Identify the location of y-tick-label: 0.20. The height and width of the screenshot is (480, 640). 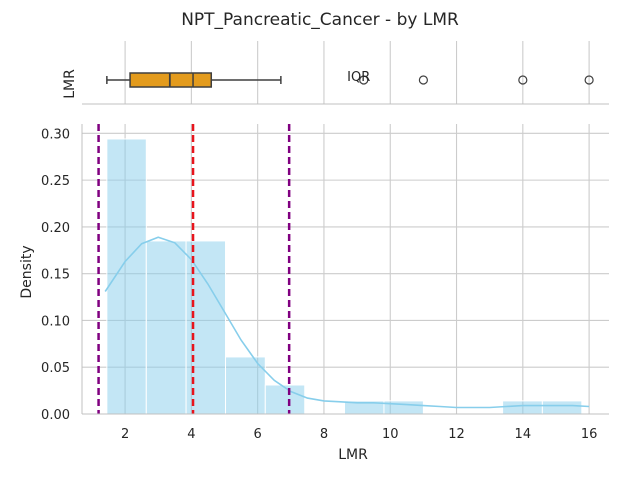
(55, 228).